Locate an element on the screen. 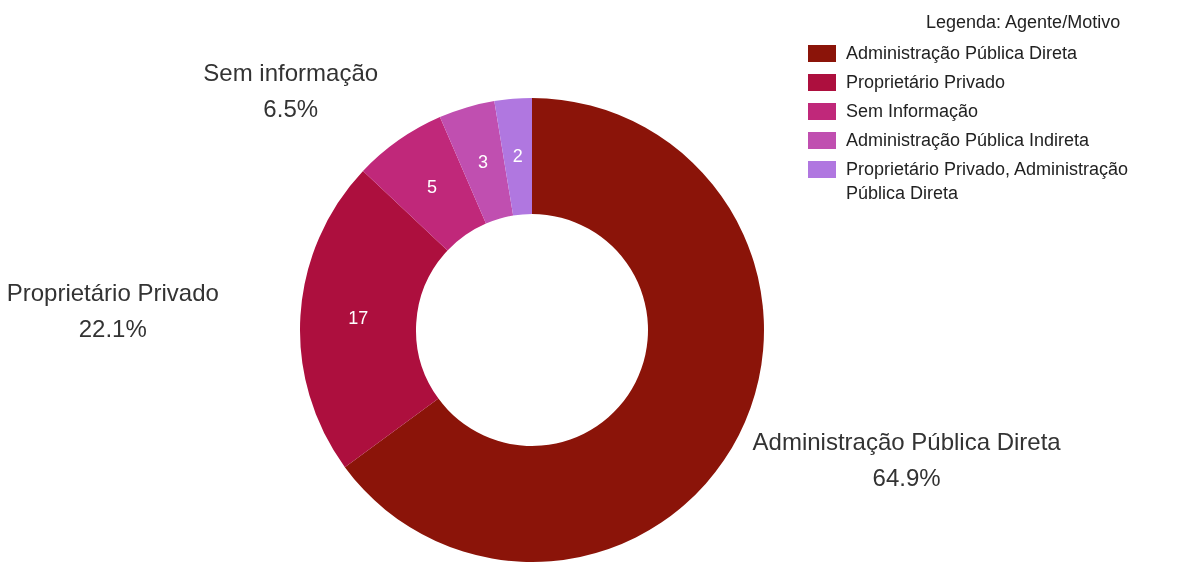 The image size is (1191, 562). legend-label: Proprietário Privado is located at coordinates (926, 82).